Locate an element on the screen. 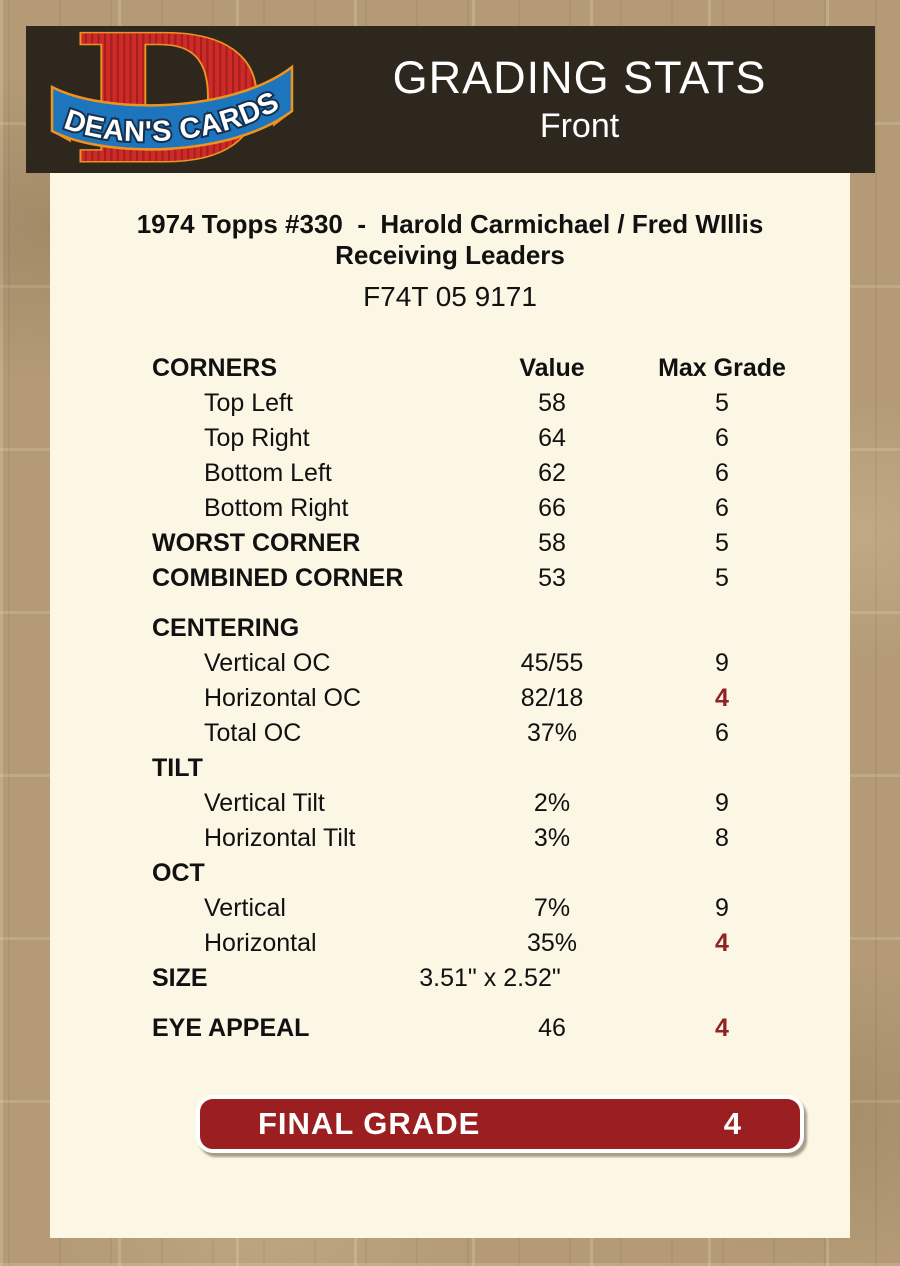  row-label: Horizontal is located at coordinates (260, 943).